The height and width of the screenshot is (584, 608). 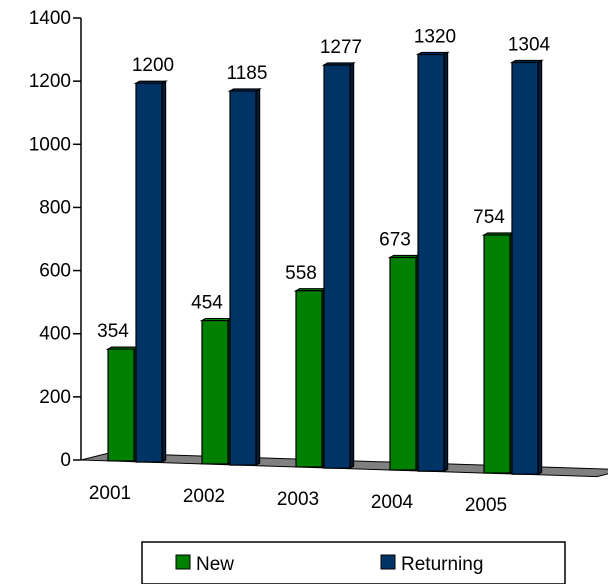 What do you see at coordinates (310, 377) in the screenshot?
I see `bar-new-2003` at bounding box center [310, 377].